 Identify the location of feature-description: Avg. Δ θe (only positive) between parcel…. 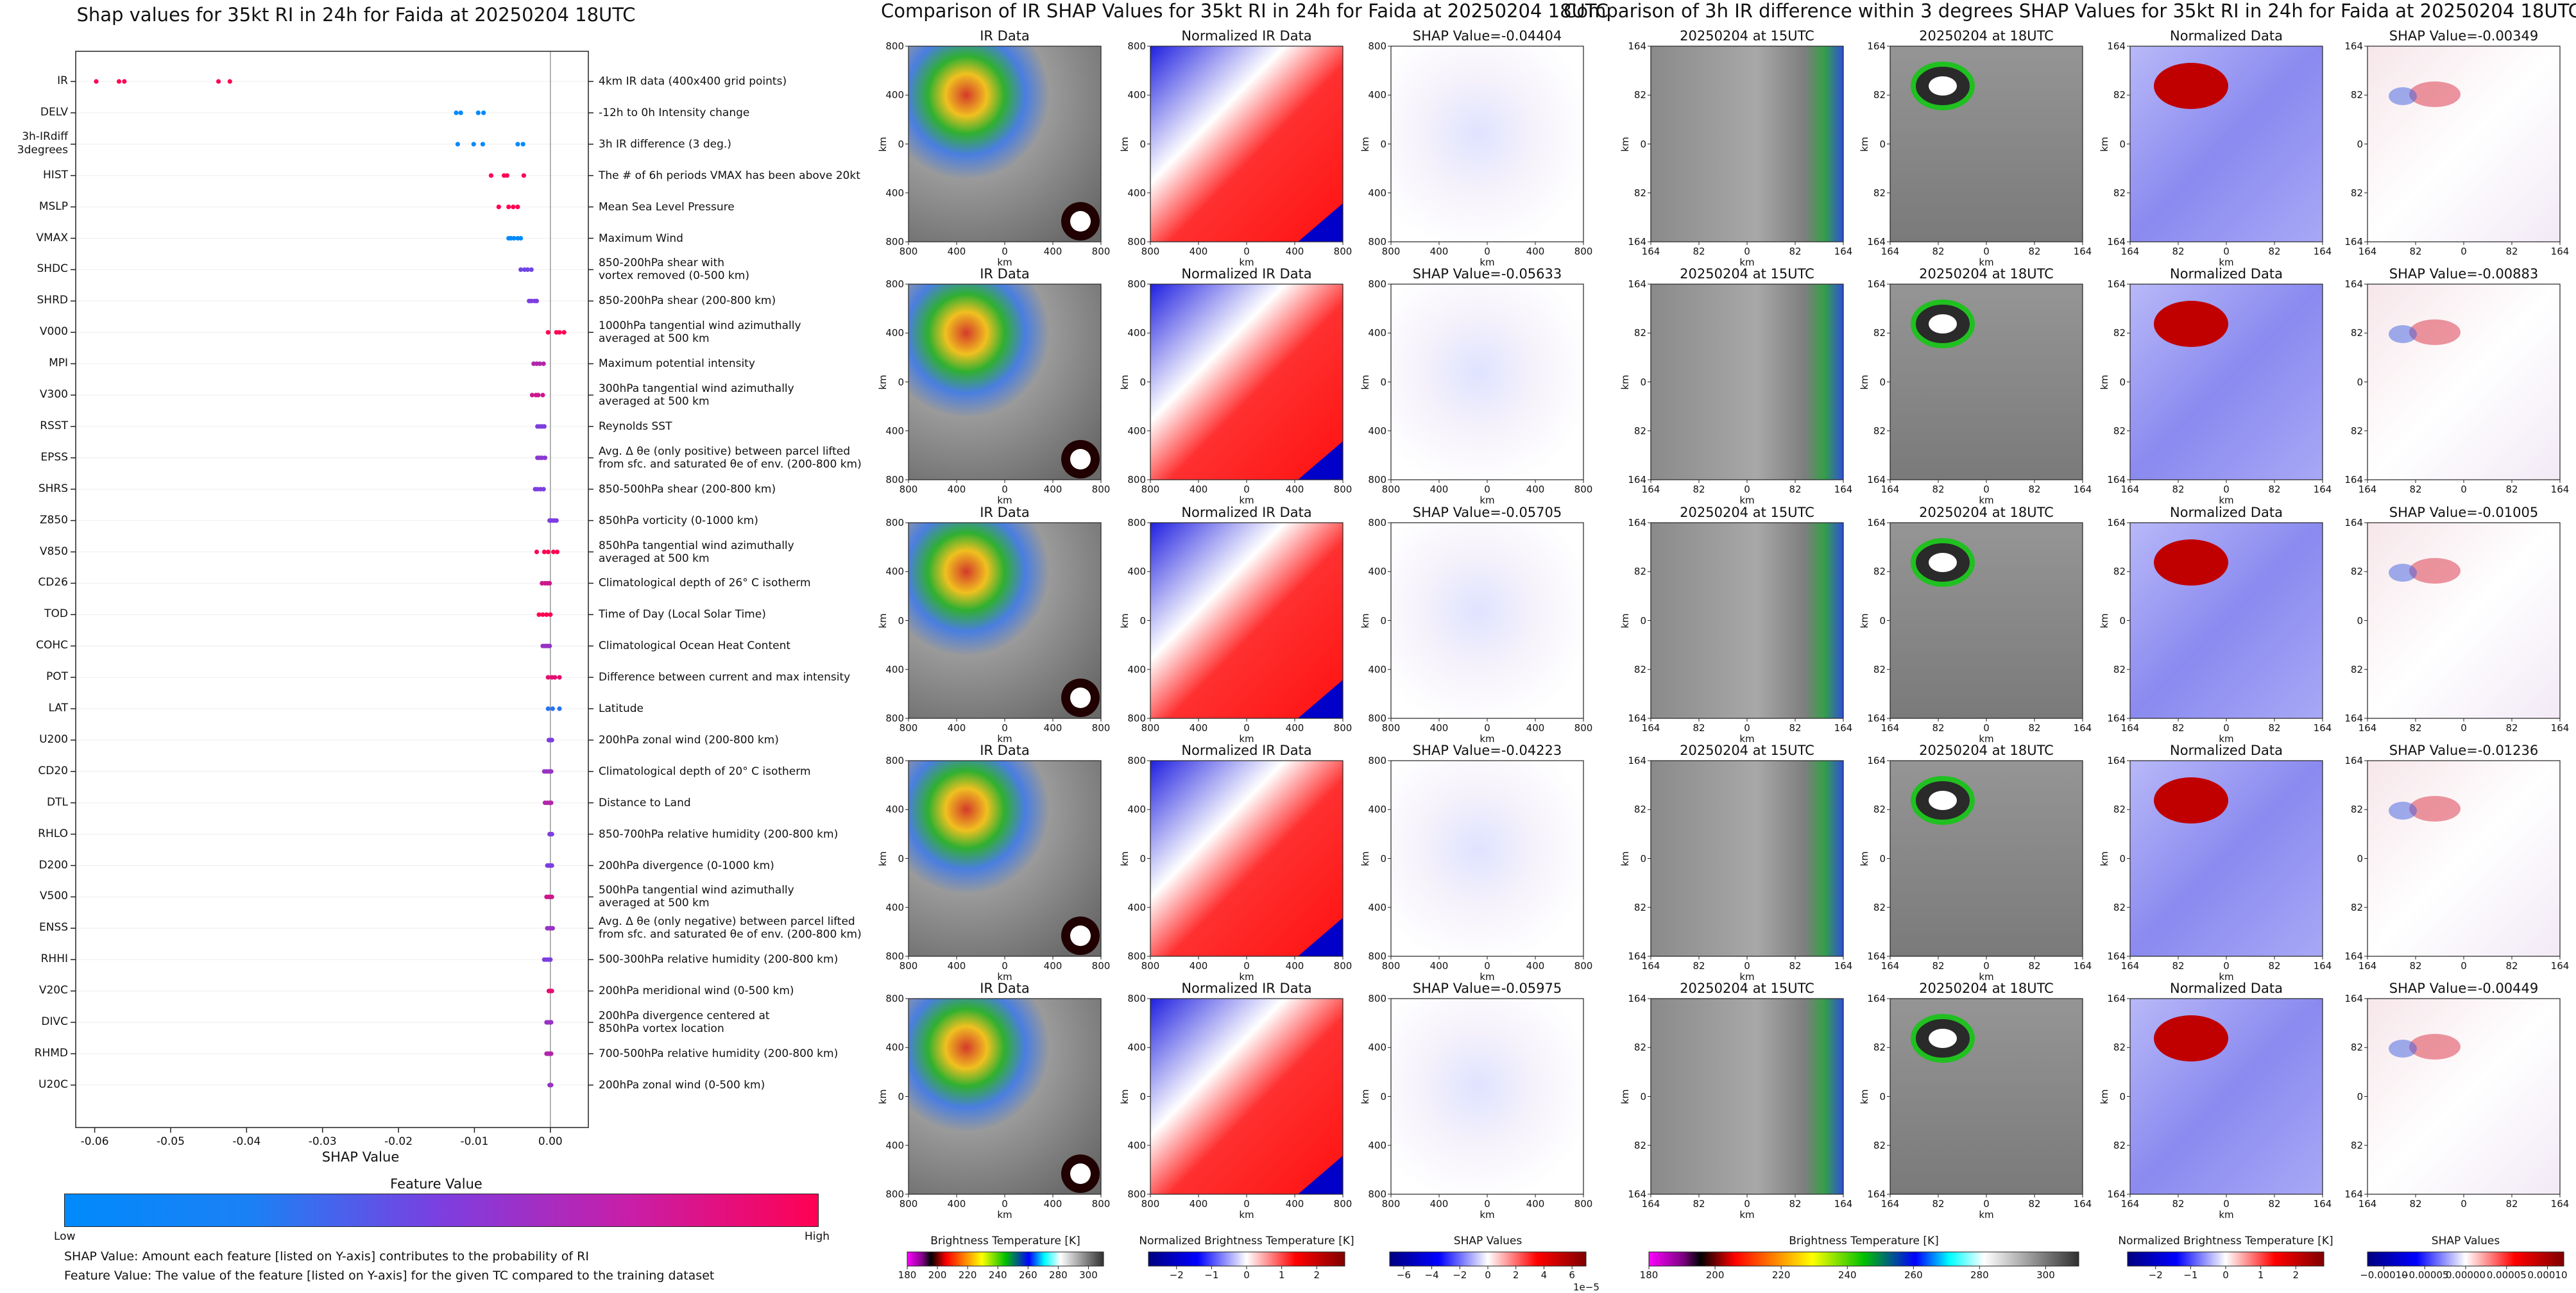
(725, 451).